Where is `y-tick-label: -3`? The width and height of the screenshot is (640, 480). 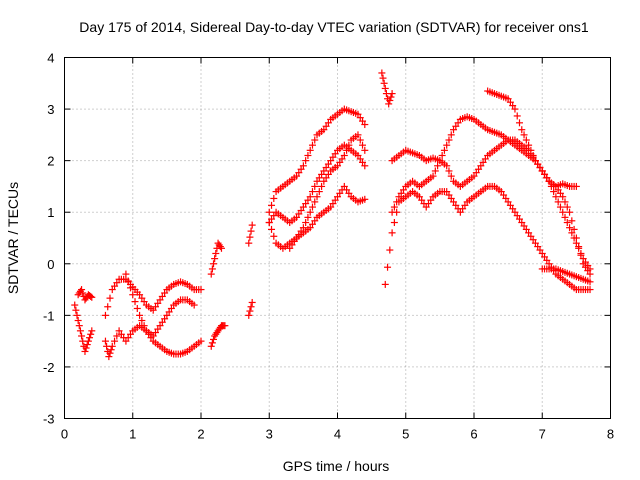 y-tick-label: -3 is located at coordinates (49, 419).